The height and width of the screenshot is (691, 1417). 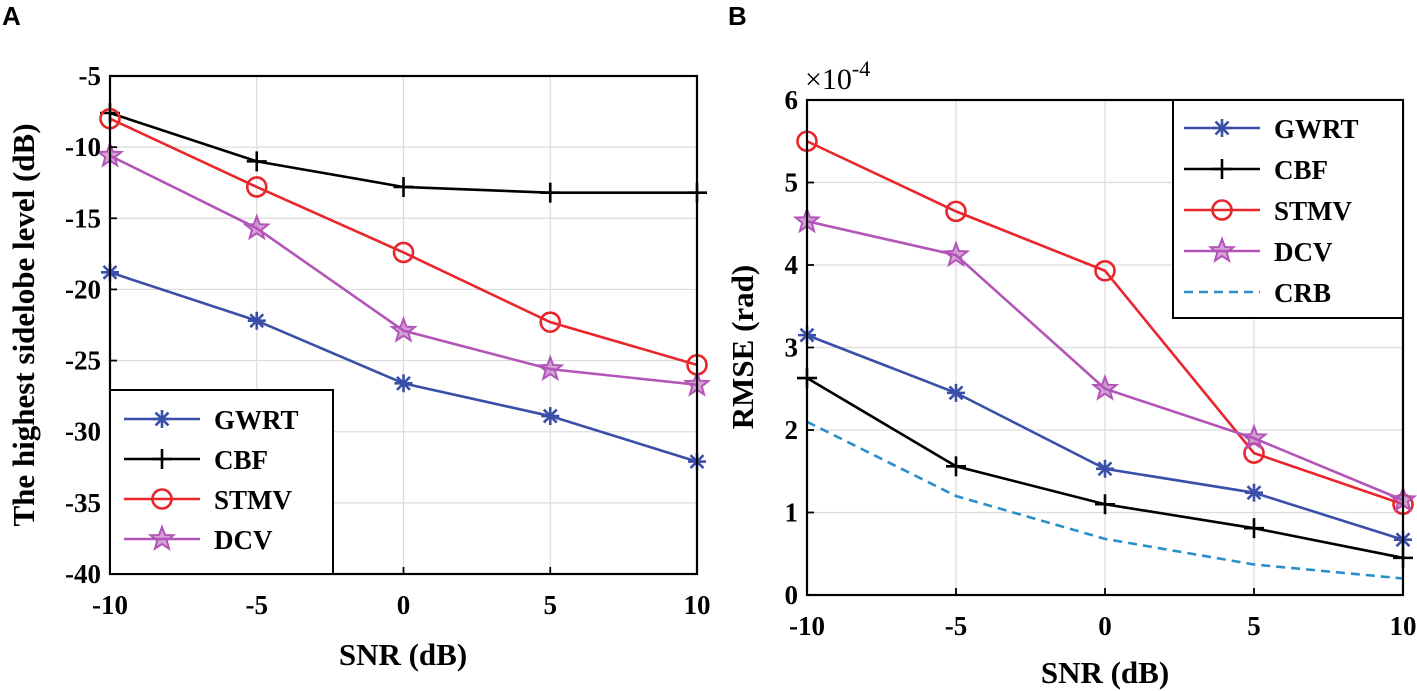 I want to click on b-x-tick-label: 10, so click(x=1403, y=626).